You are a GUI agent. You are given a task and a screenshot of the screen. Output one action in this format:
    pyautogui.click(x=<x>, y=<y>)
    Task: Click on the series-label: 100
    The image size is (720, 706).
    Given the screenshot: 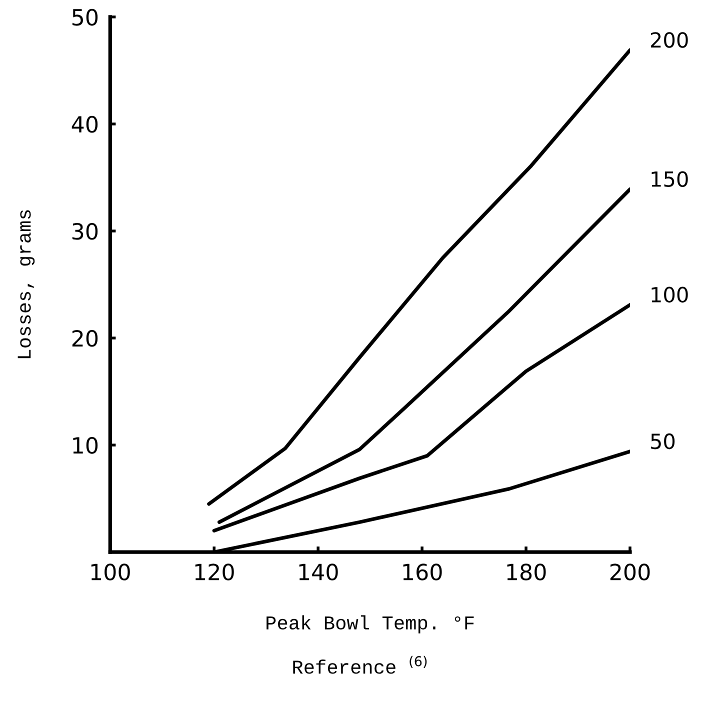 What is the action you would take?
    pyautogui.click(x=670, y=294)
    